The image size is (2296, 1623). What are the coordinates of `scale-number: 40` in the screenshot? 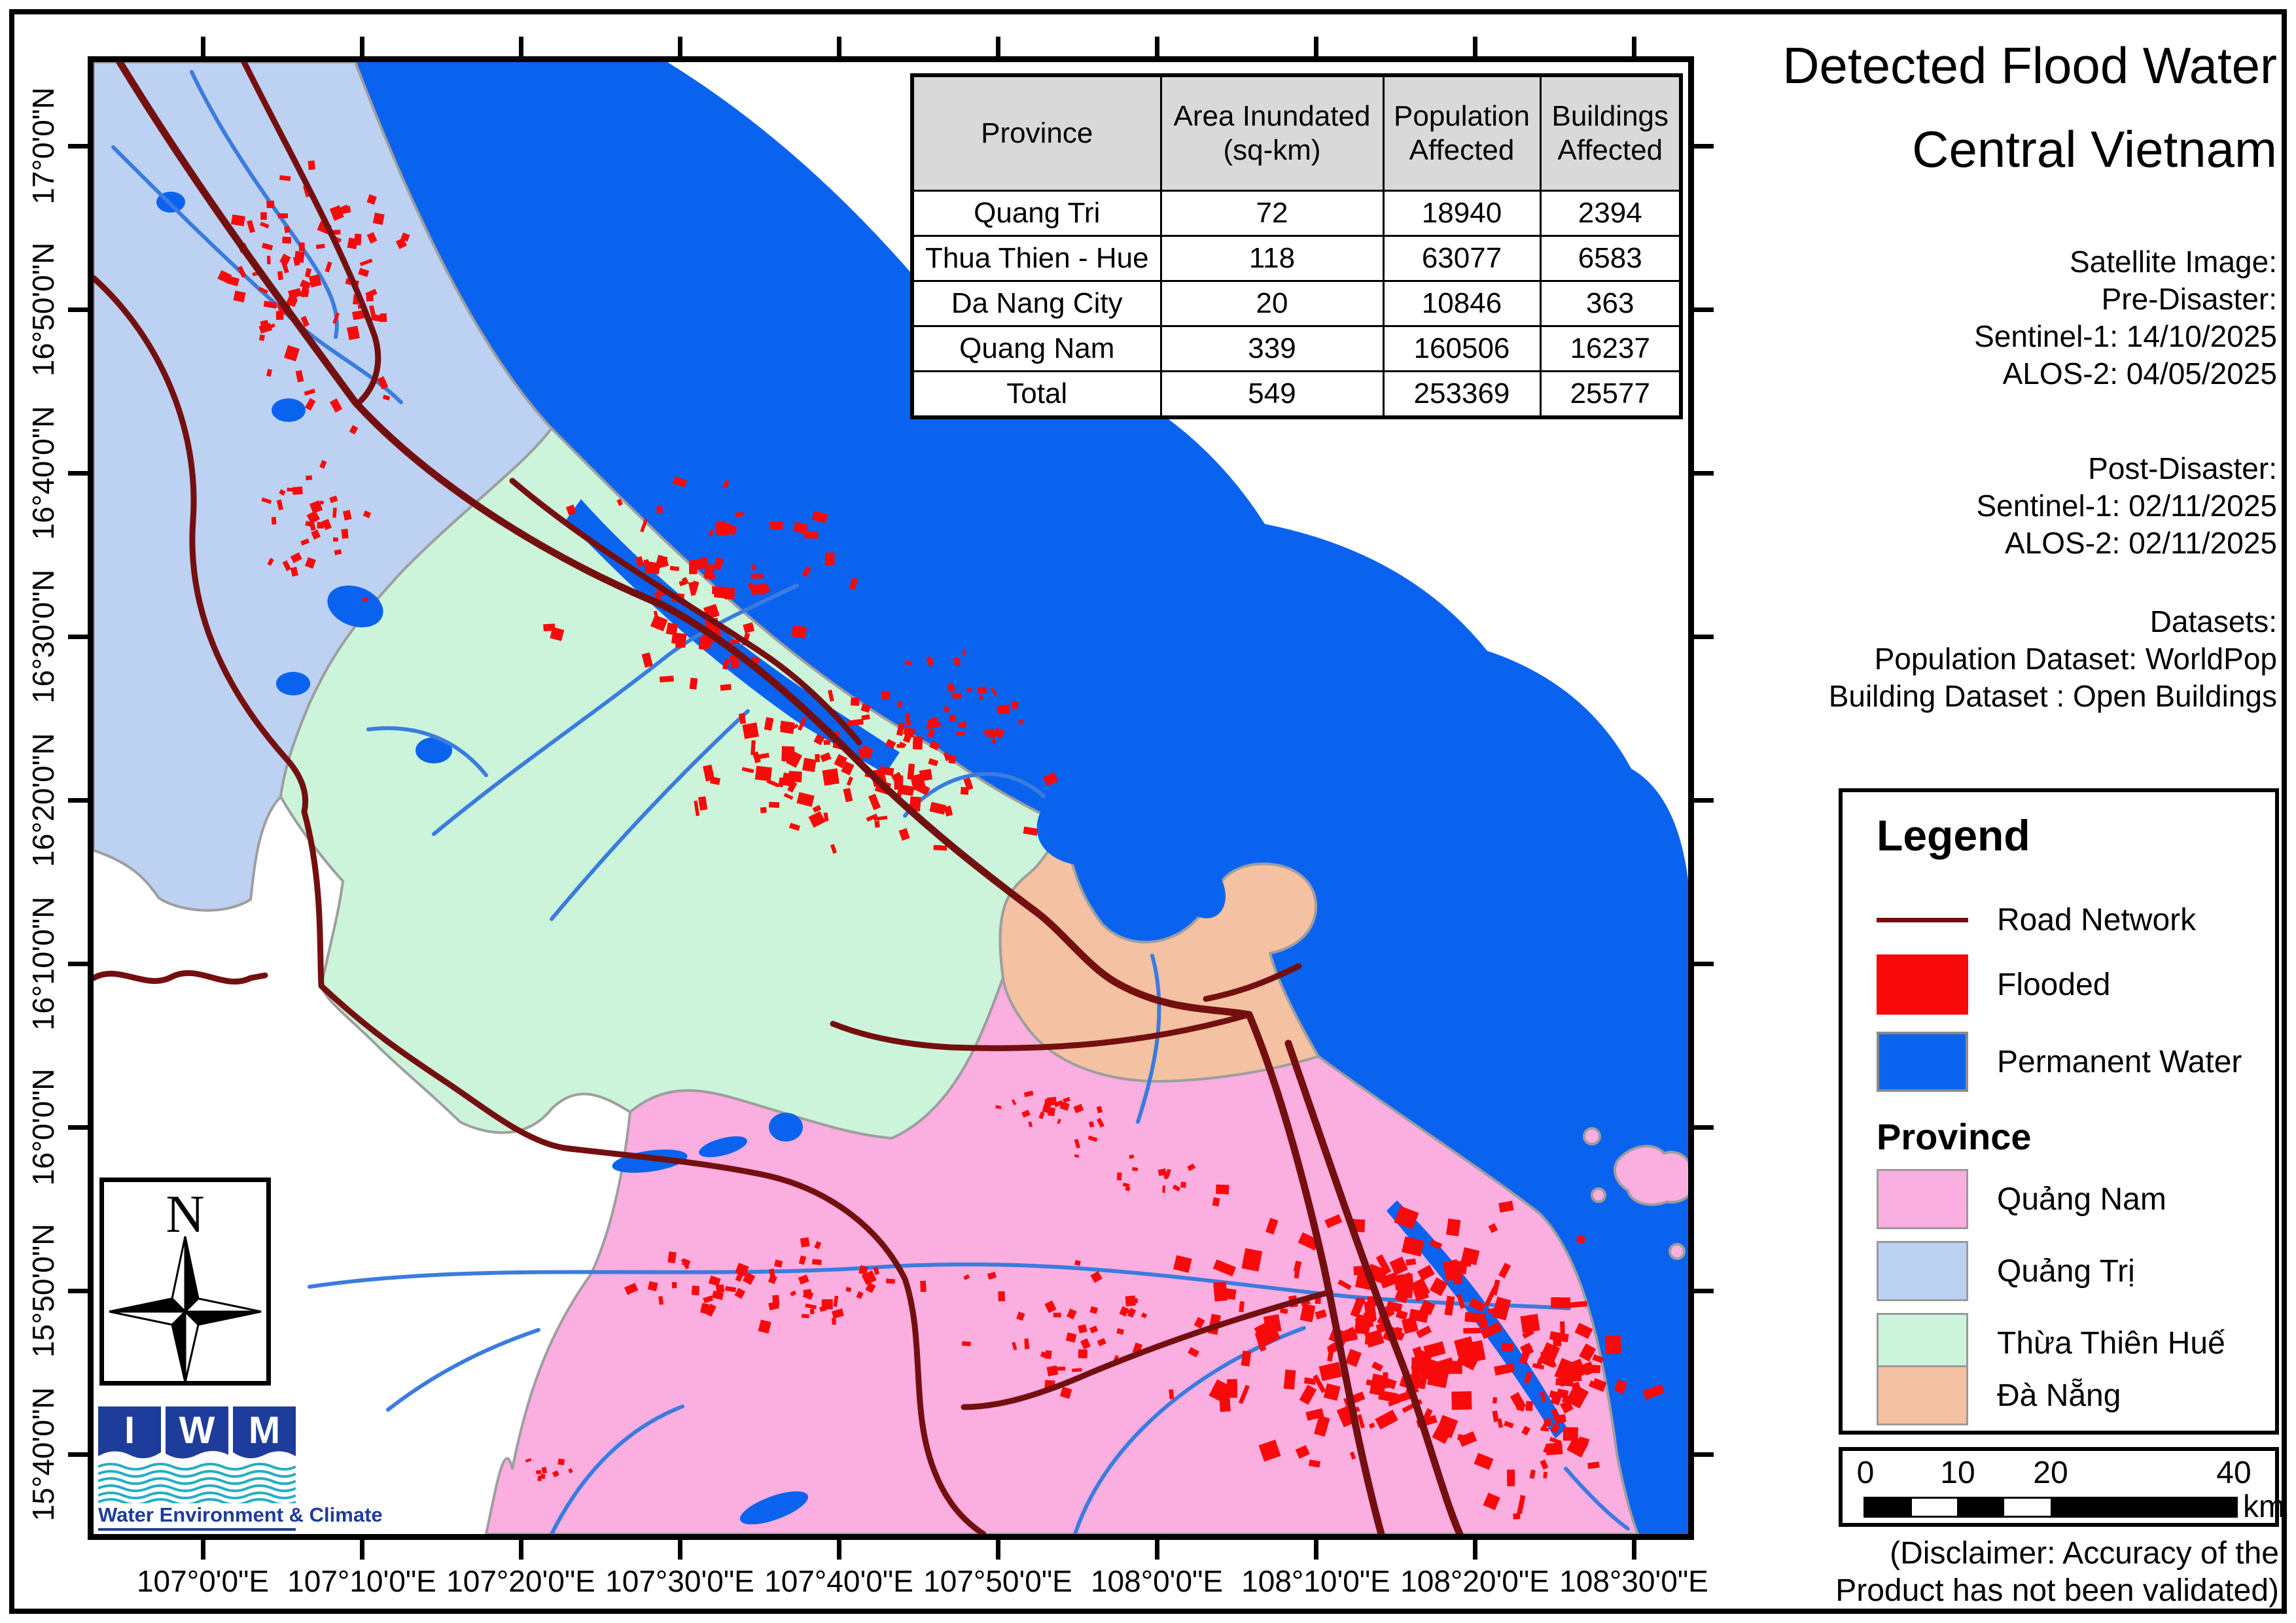 It's located at (2234, 1473).